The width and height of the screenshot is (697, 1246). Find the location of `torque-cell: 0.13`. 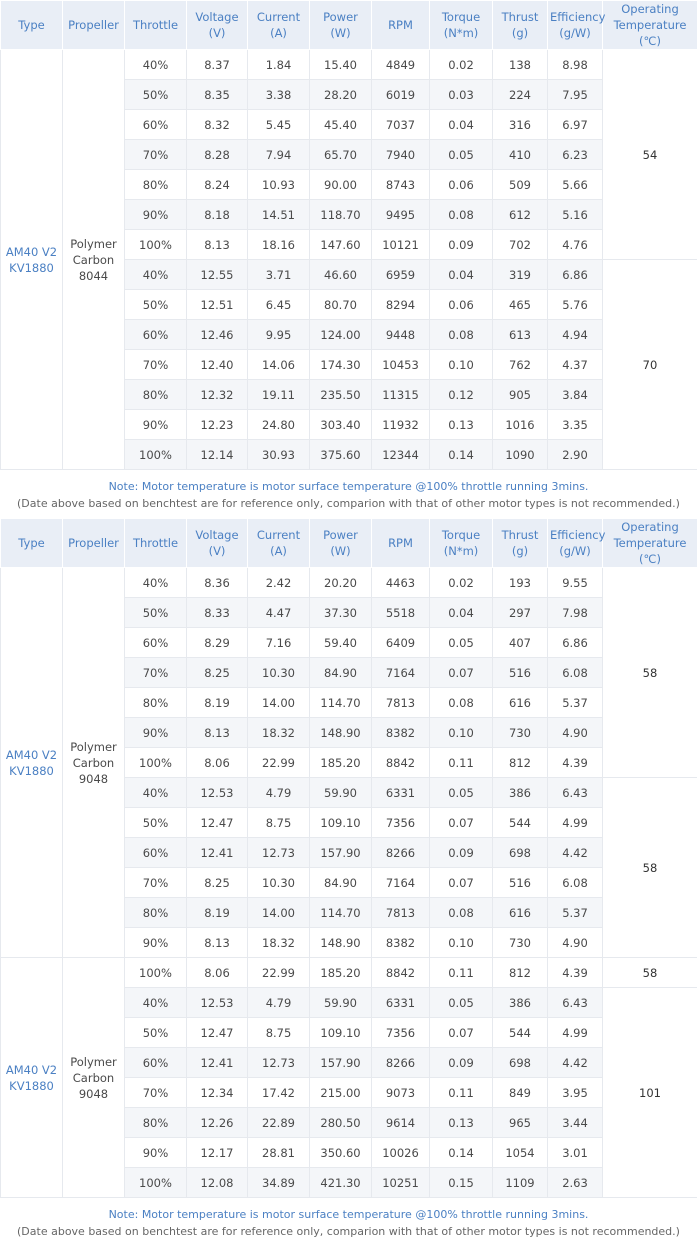

torque-cell: 0.13 is located at coordinates (461, 1123).